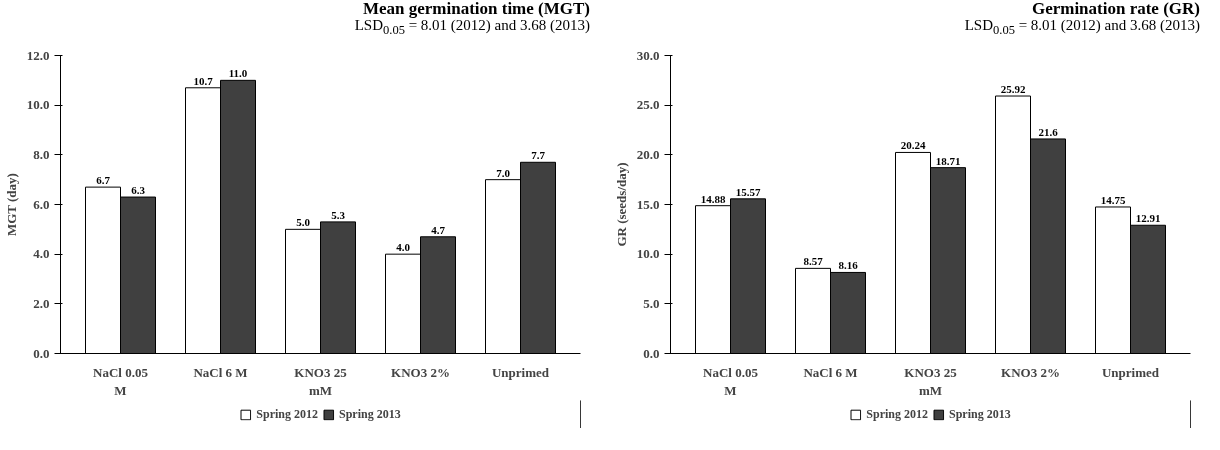  I want to click on y-tick-label: 4.0, so click(41, 254).